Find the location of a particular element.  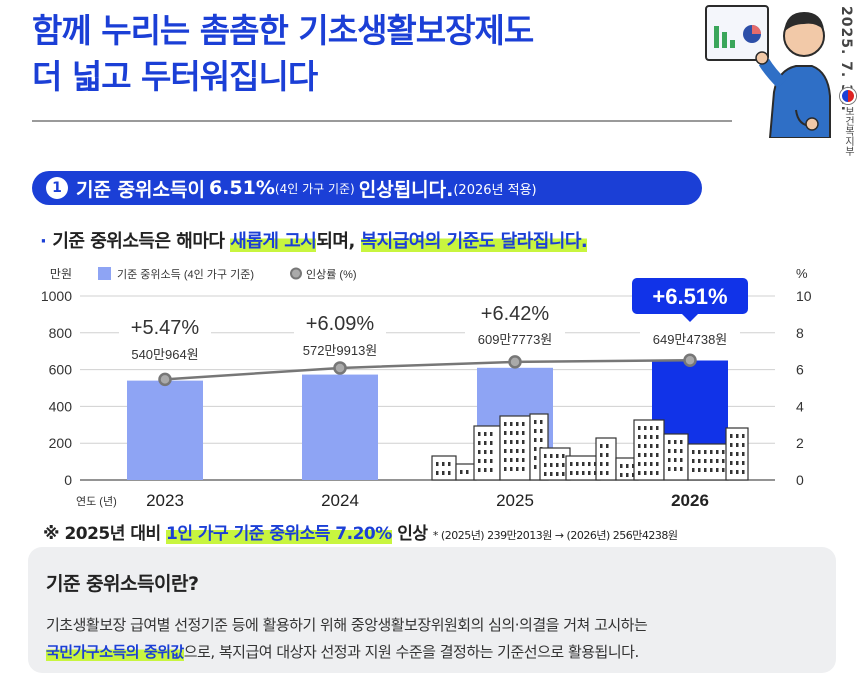

ministry-mark: 보건복지부 is located at coordinates (848, 122).